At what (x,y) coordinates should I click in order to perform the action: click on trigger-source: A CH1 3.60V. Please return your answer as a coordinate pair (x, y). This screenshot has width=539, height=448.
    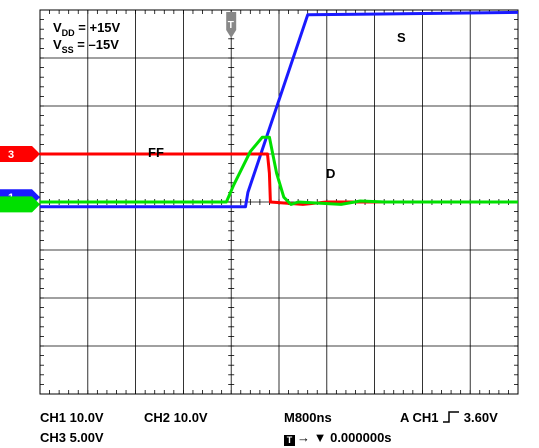
    Looking at the image, I should click on (449, 417).